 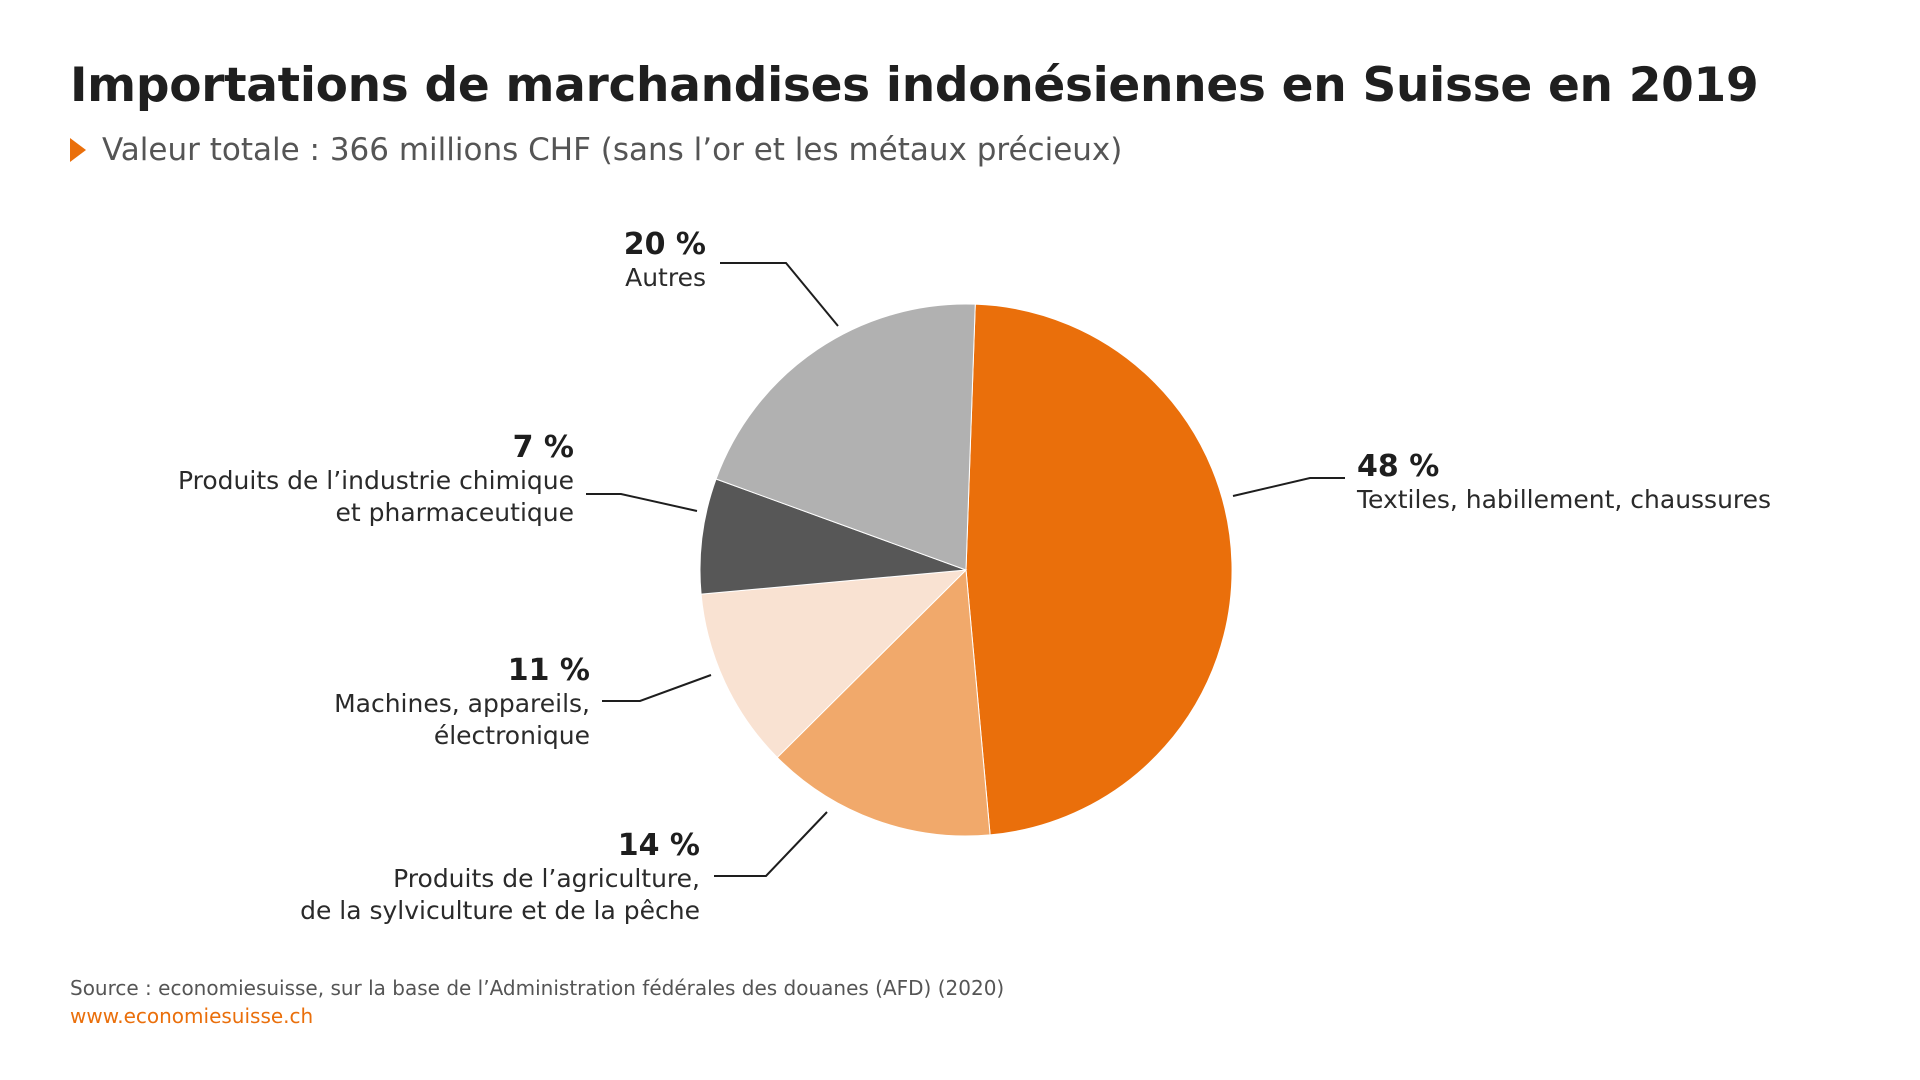 What do you see at coordinates (1288, 487) in the screenshot?
I see `leader-line-textiles` at bounding box center [1288, 487].